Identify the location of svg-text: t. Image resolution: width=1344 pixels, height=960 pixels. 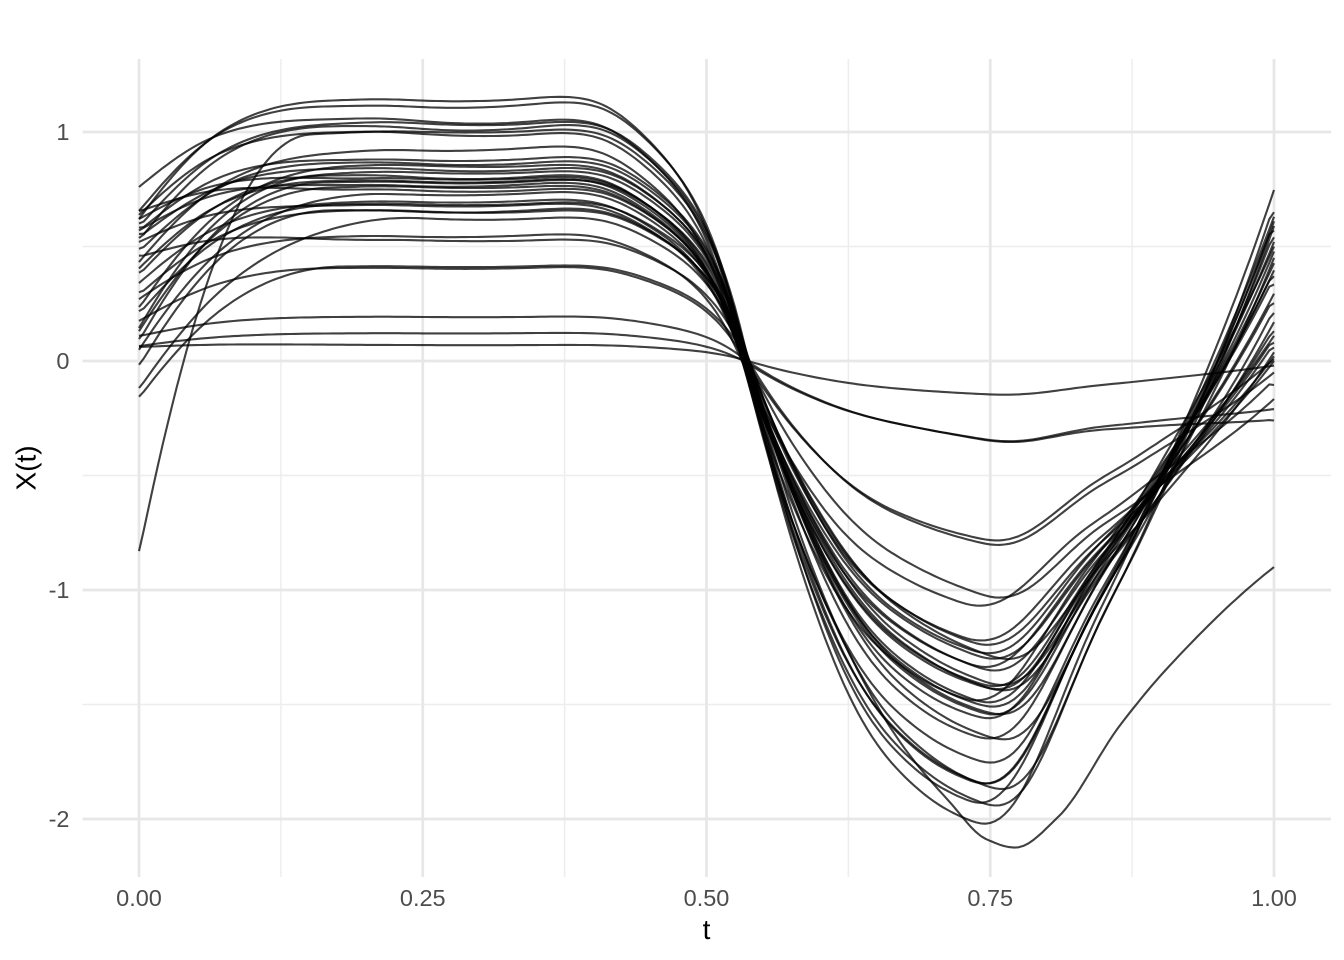
(707, 929).